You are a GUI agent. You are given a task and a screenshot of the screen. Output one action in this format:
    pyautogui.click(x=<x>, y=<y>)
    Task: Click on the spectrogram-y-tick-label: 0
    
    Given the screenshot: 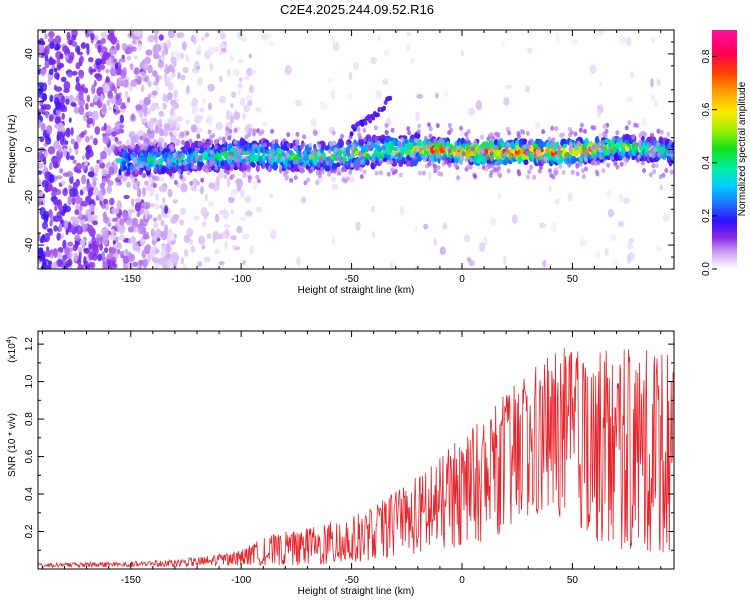 What is the action you would take?
    pyautogui.click(x=29, y=149)
    